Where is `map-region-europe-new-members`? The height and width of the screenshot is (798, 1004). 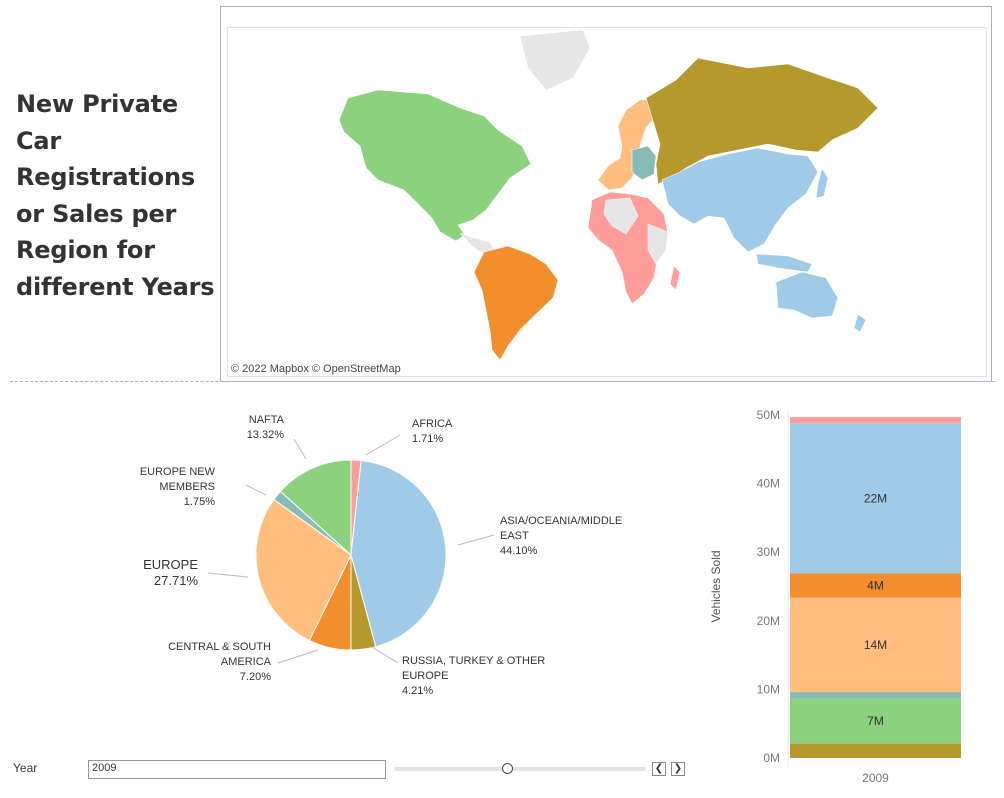
map-region-europe-new-members is located at coordinates (644, 163).